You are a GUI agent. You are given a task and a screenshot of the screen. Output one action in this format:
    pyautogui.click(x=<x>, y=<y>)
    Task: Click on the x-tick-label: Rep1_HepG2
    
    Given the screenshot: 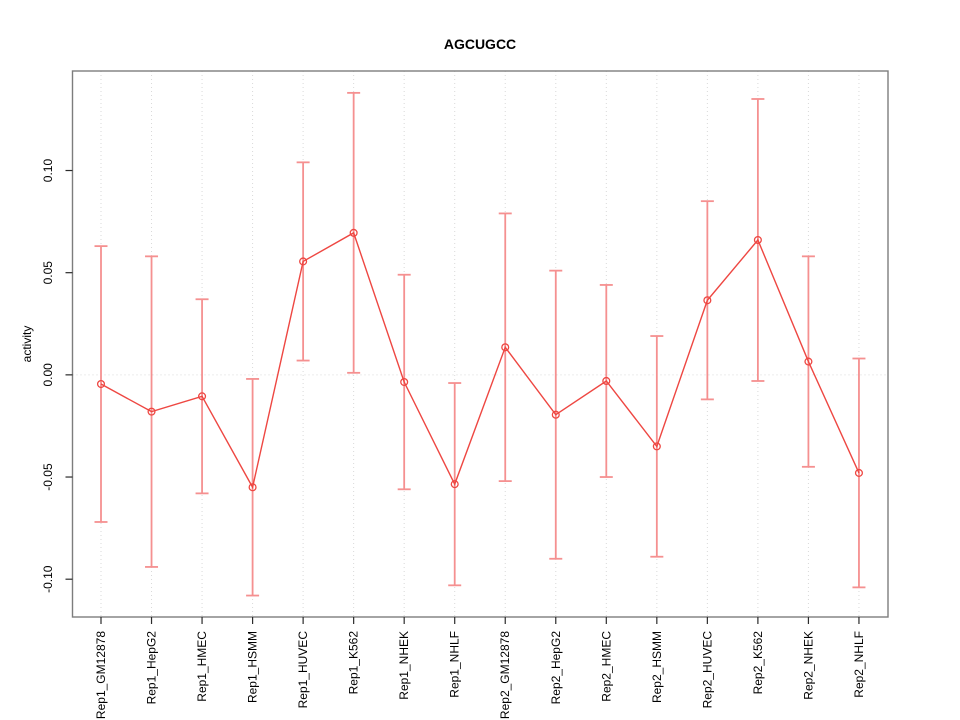 What is the action you would take?
    pyautogui.click(x=152, y=668)
    